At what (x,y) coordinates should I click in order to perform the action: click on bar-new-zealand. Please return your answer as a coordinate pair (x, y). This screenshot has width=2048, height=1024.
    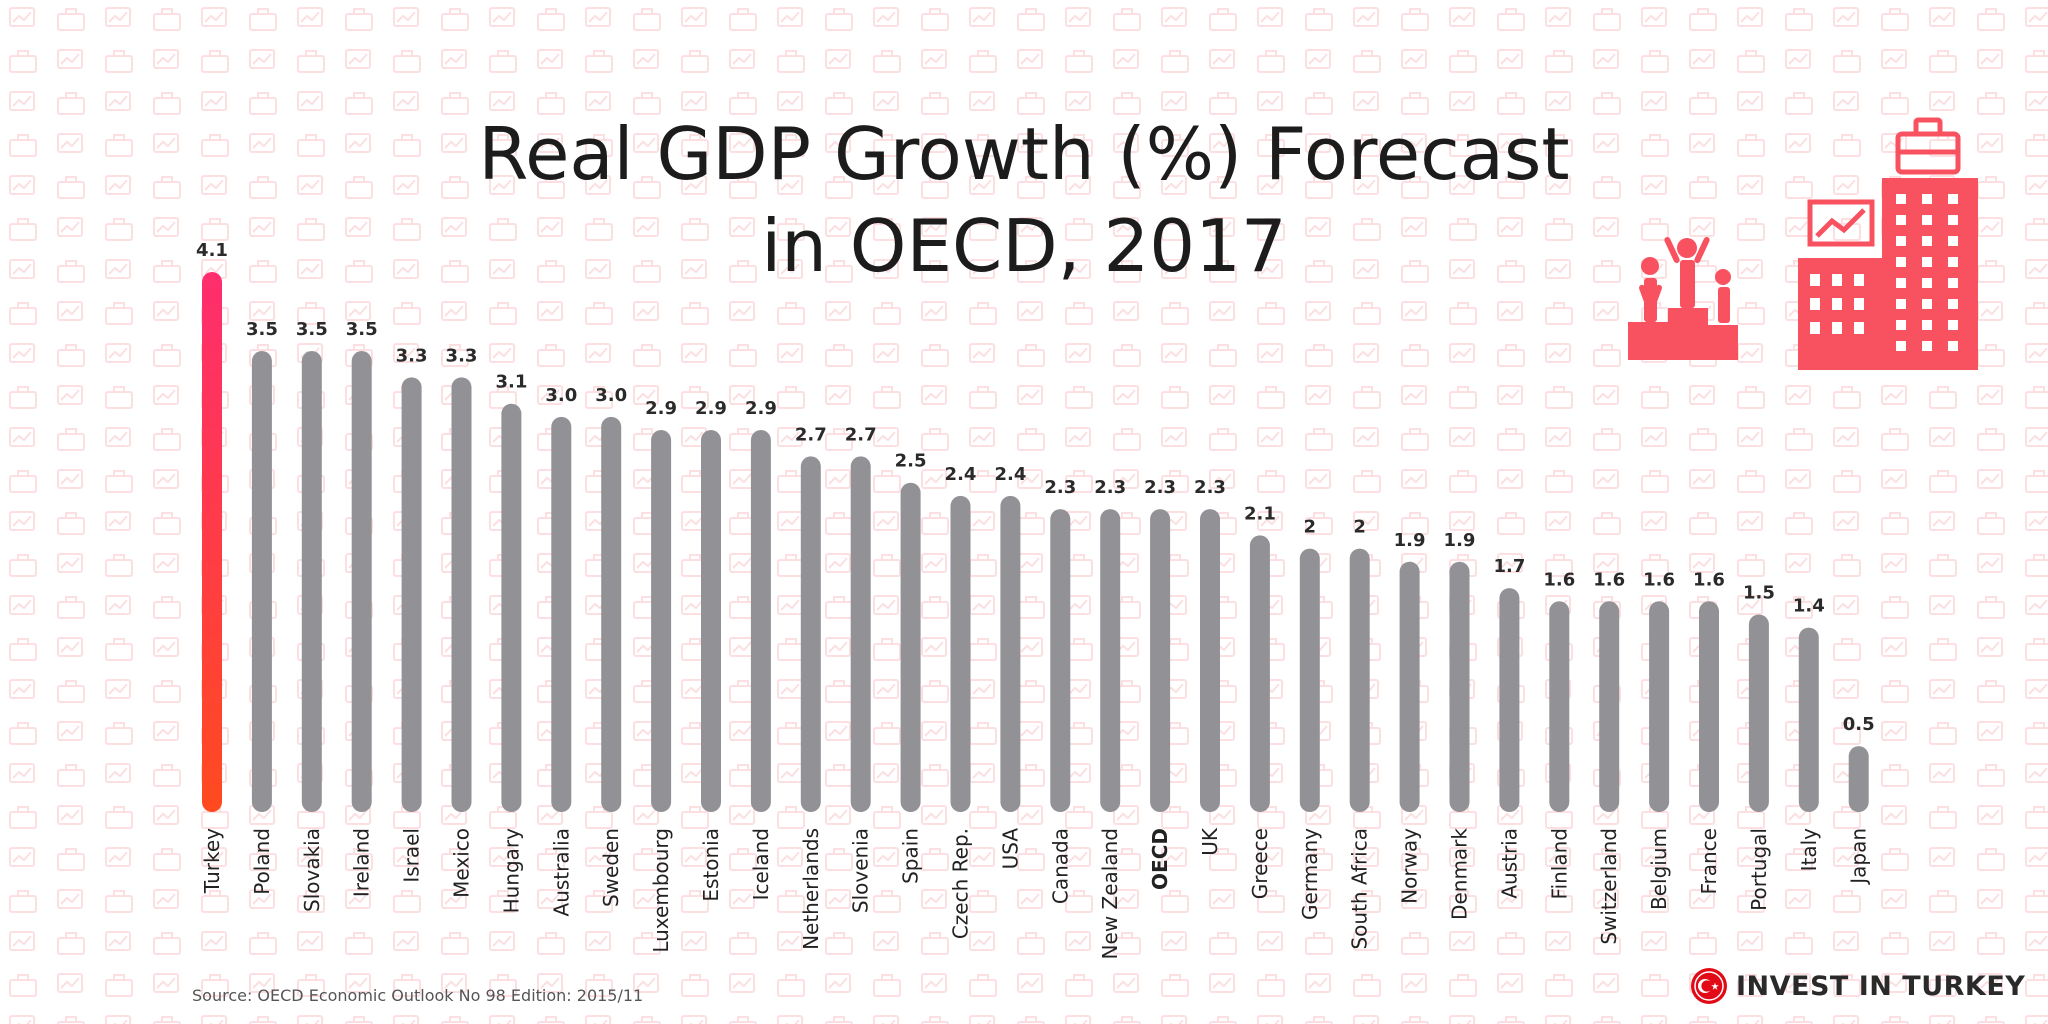
    Looking at the image, I should click on (1110, 660).